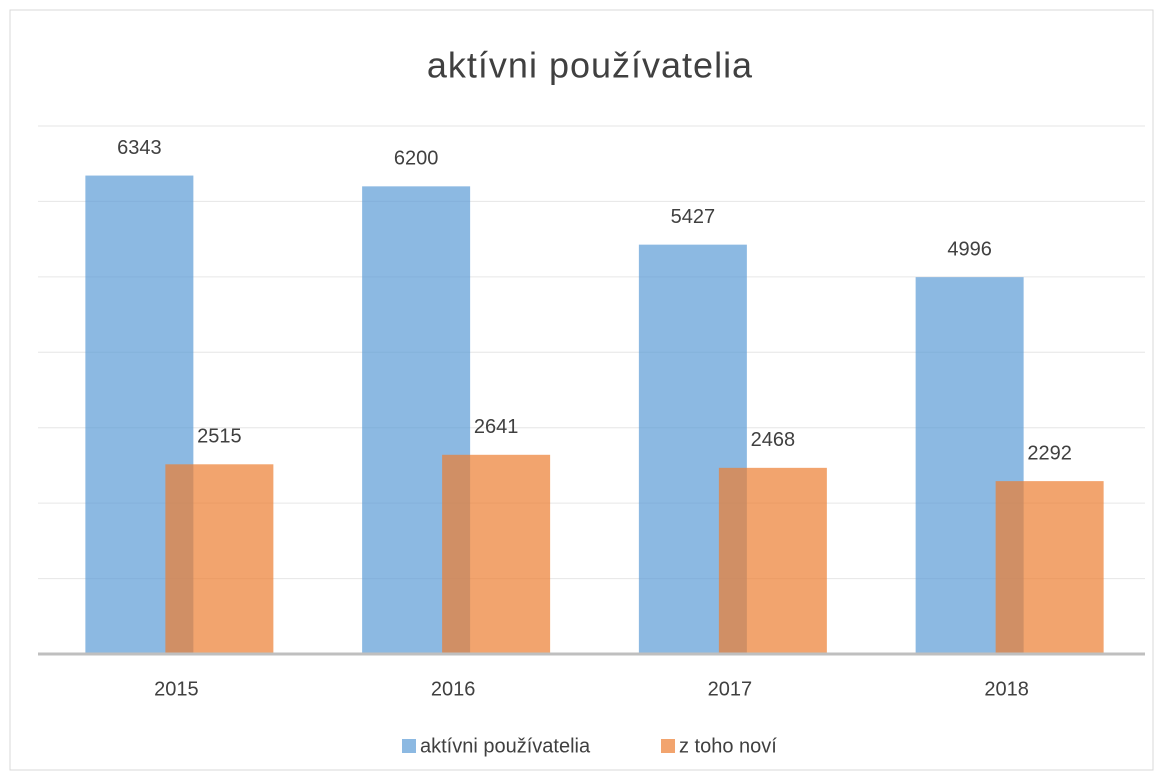 The height and width of the screenshot is (780, 1164). What do you see at coordinates (773, 440) in the screenshot?
I see `data-label: 2468` at bounding box center [773, 440].